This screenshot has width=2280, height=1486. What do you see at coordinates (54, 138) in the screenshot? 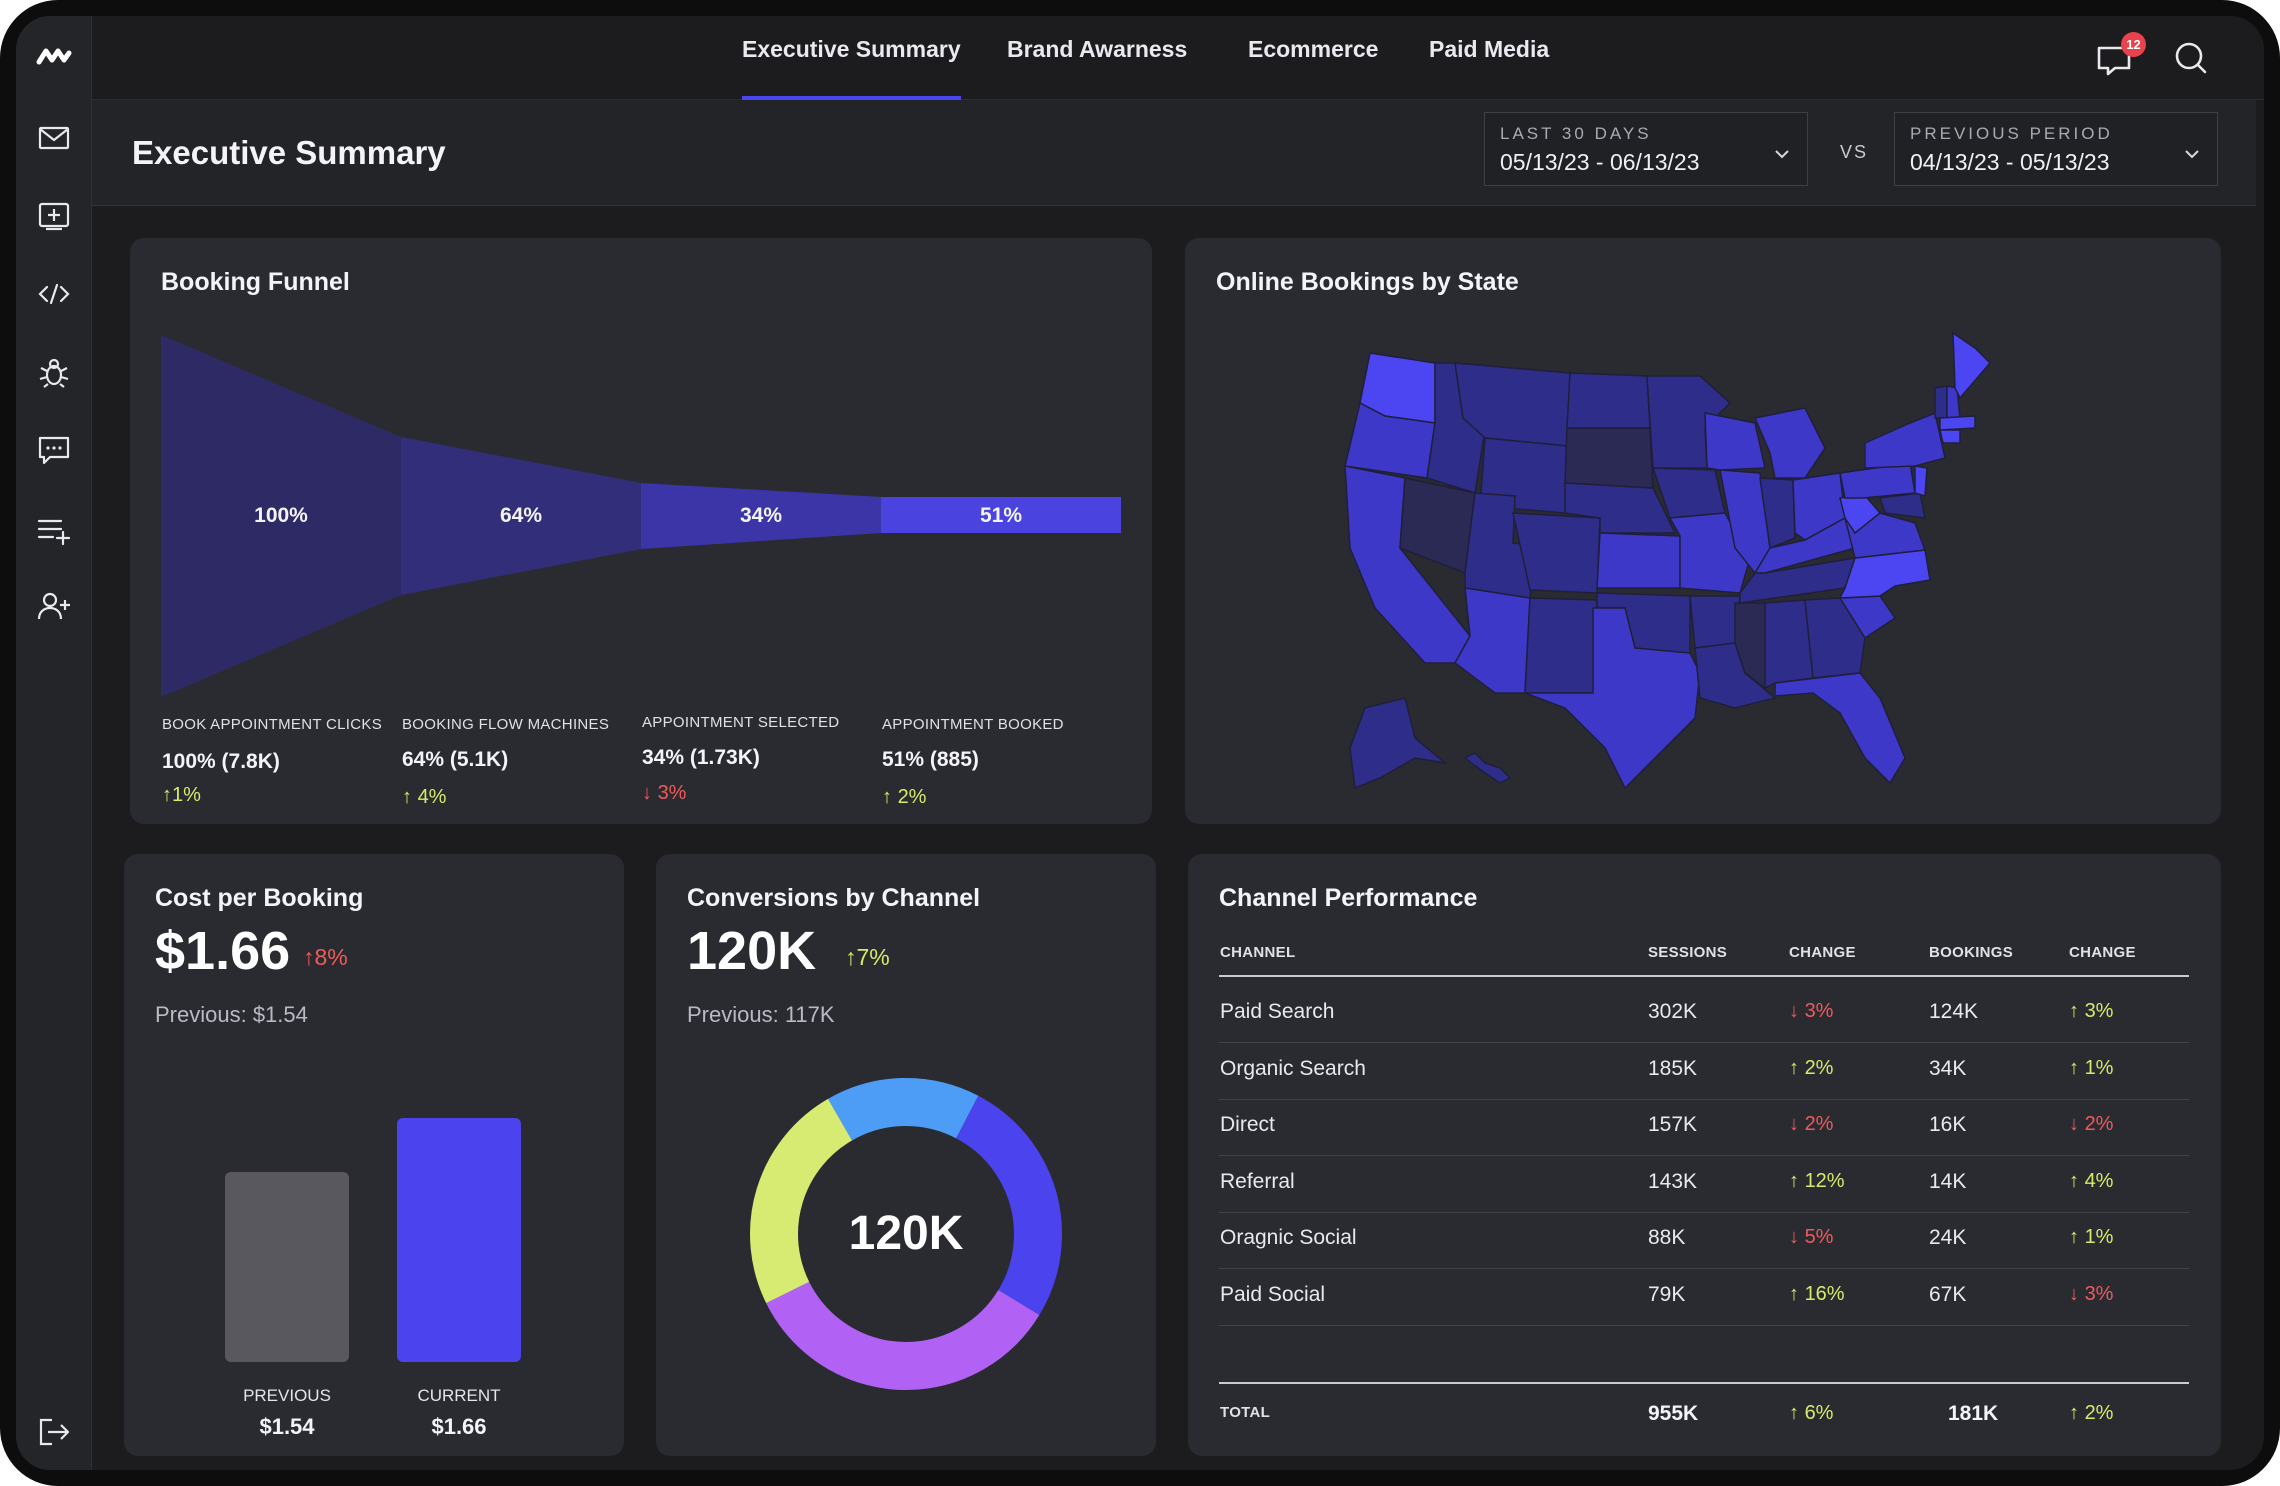
I see `mail-icon` at bounding box center [54, 138].